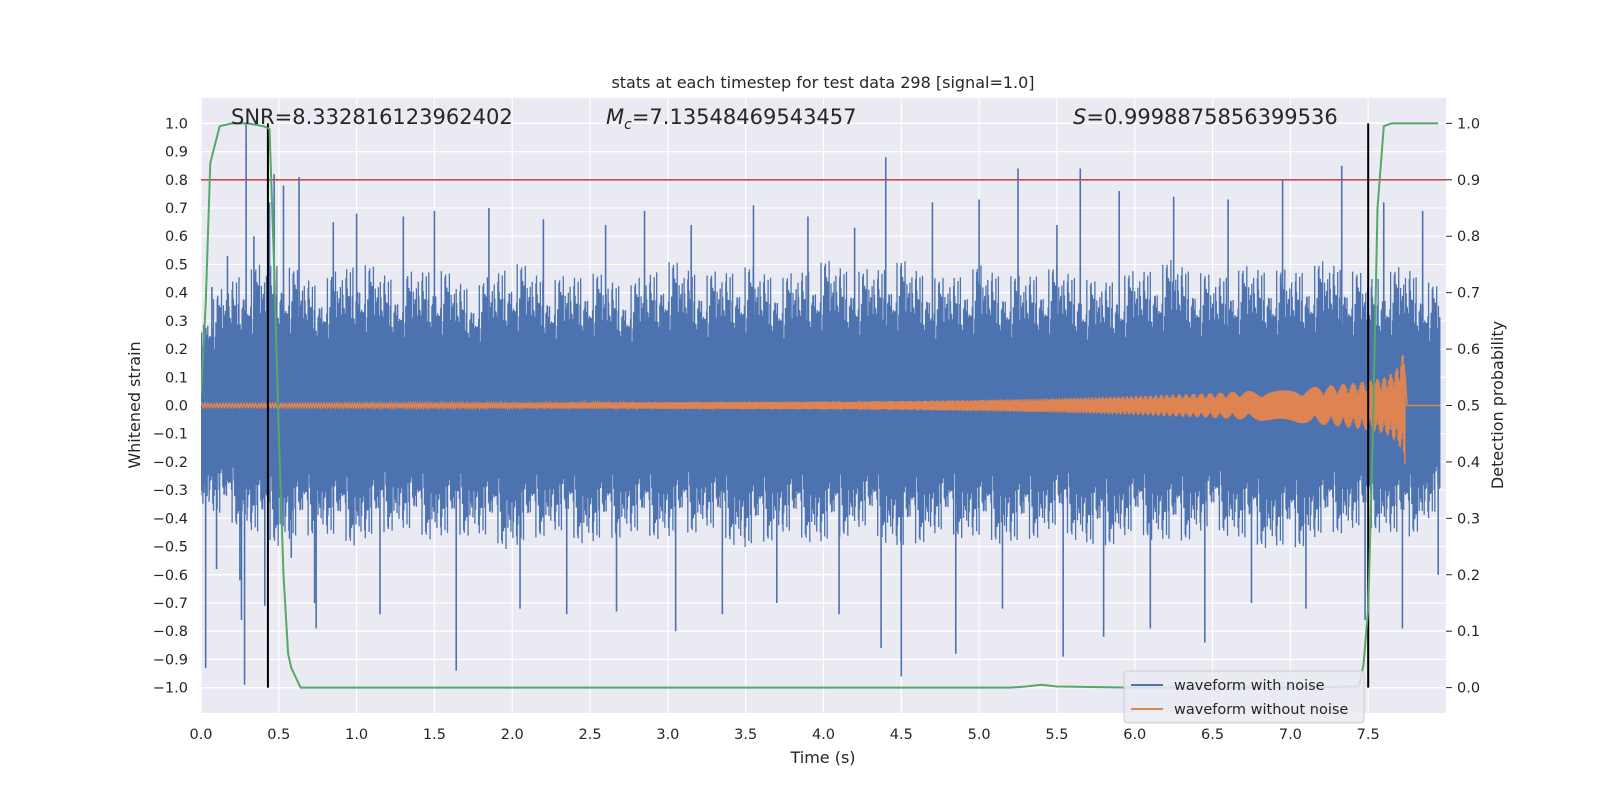  I want to click on y2-tick-label: 1.0, so click(1468, 124).